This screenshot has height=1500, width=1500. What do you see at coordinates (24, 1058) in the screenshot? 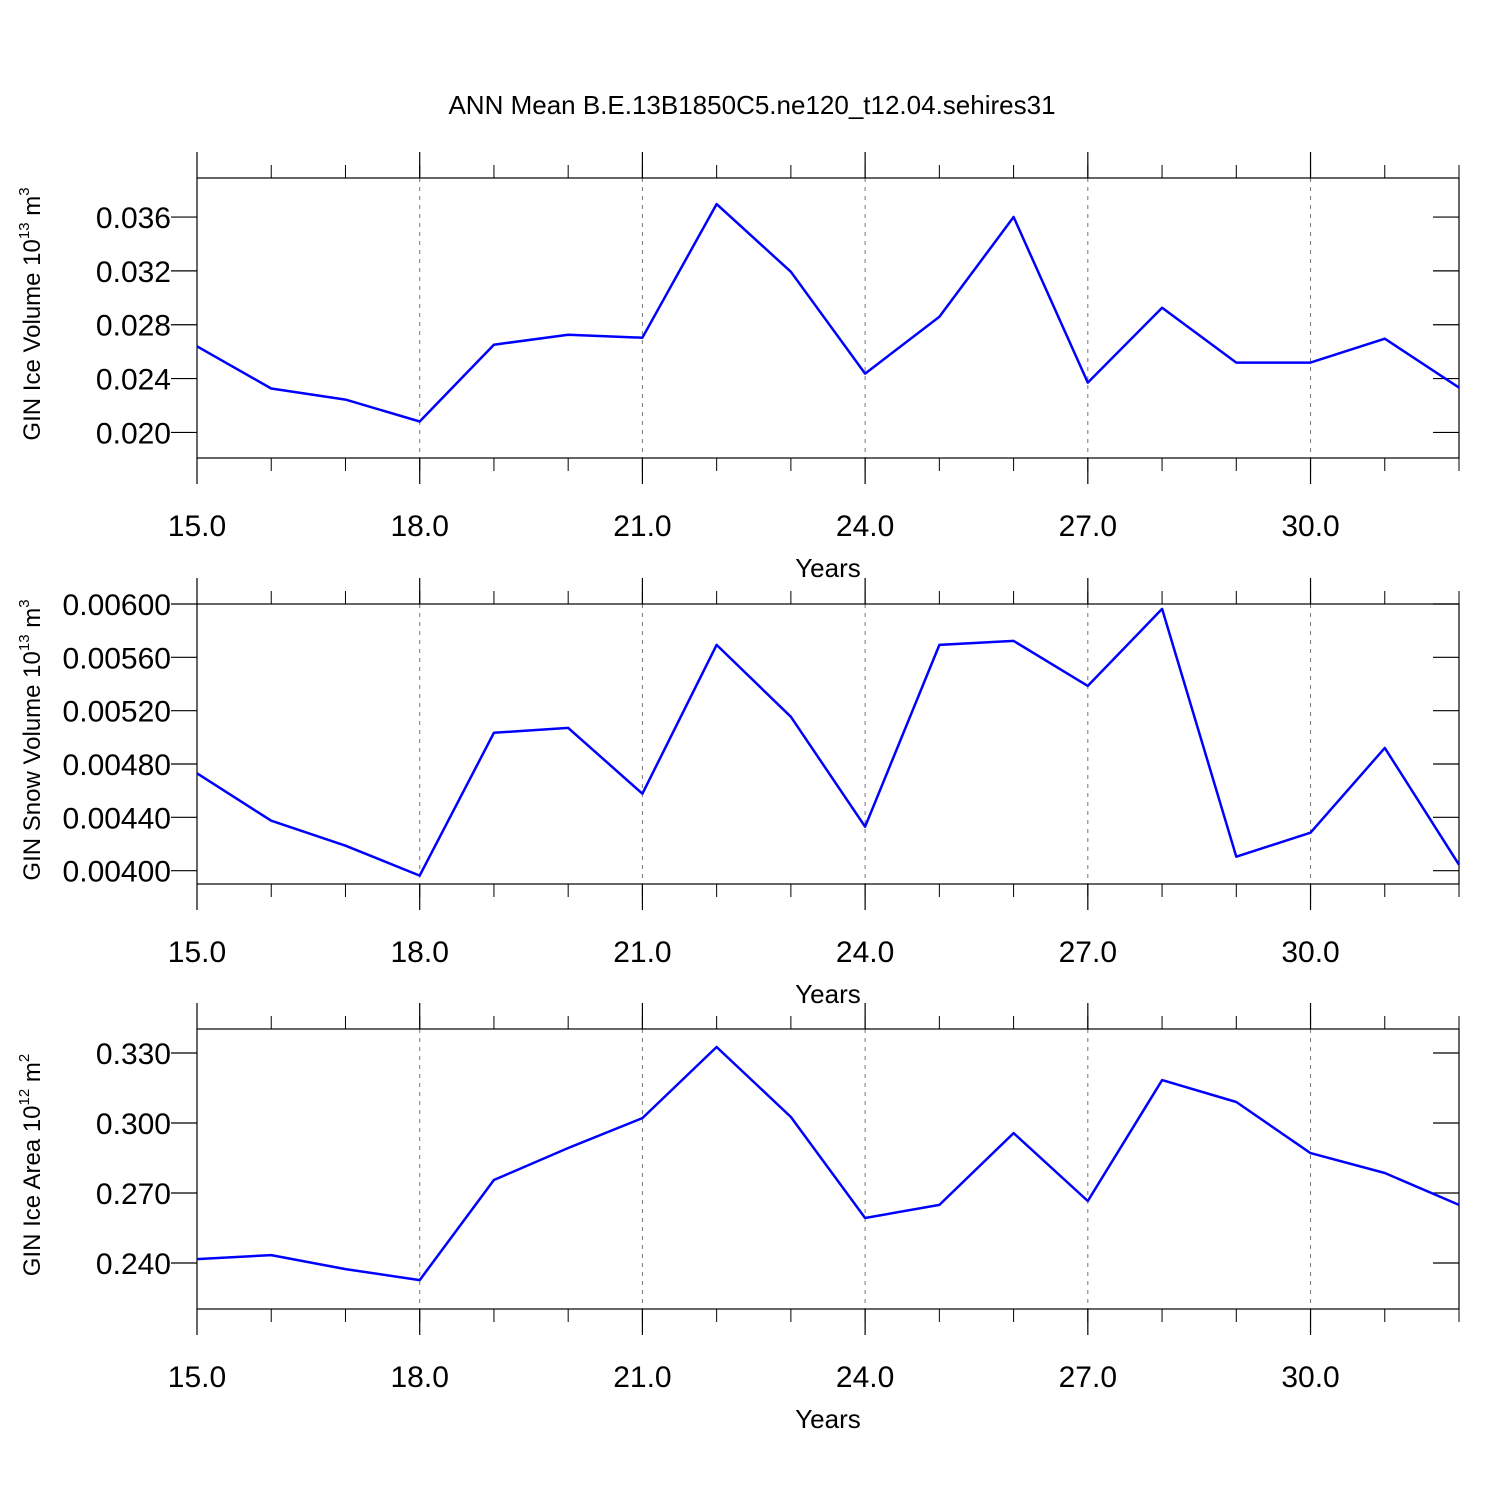
I see `y-axis-label-part: 2` at bounding box center [24, 1058].